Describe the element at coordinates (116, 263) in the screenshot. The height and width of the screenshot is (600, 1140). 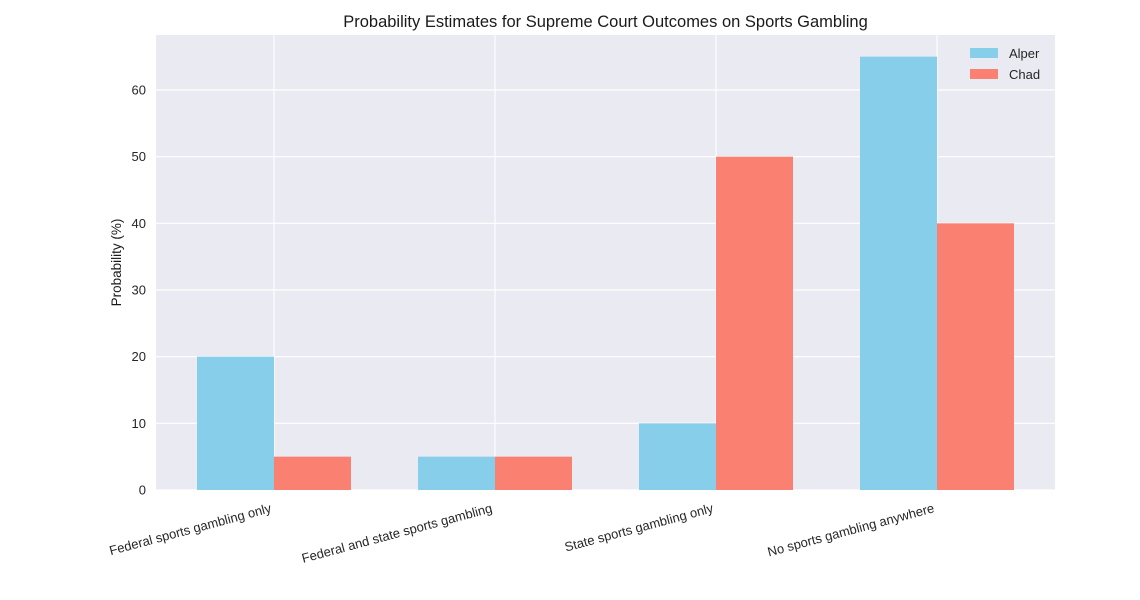
I see `y-axis-label: Probability (%)` at that location.